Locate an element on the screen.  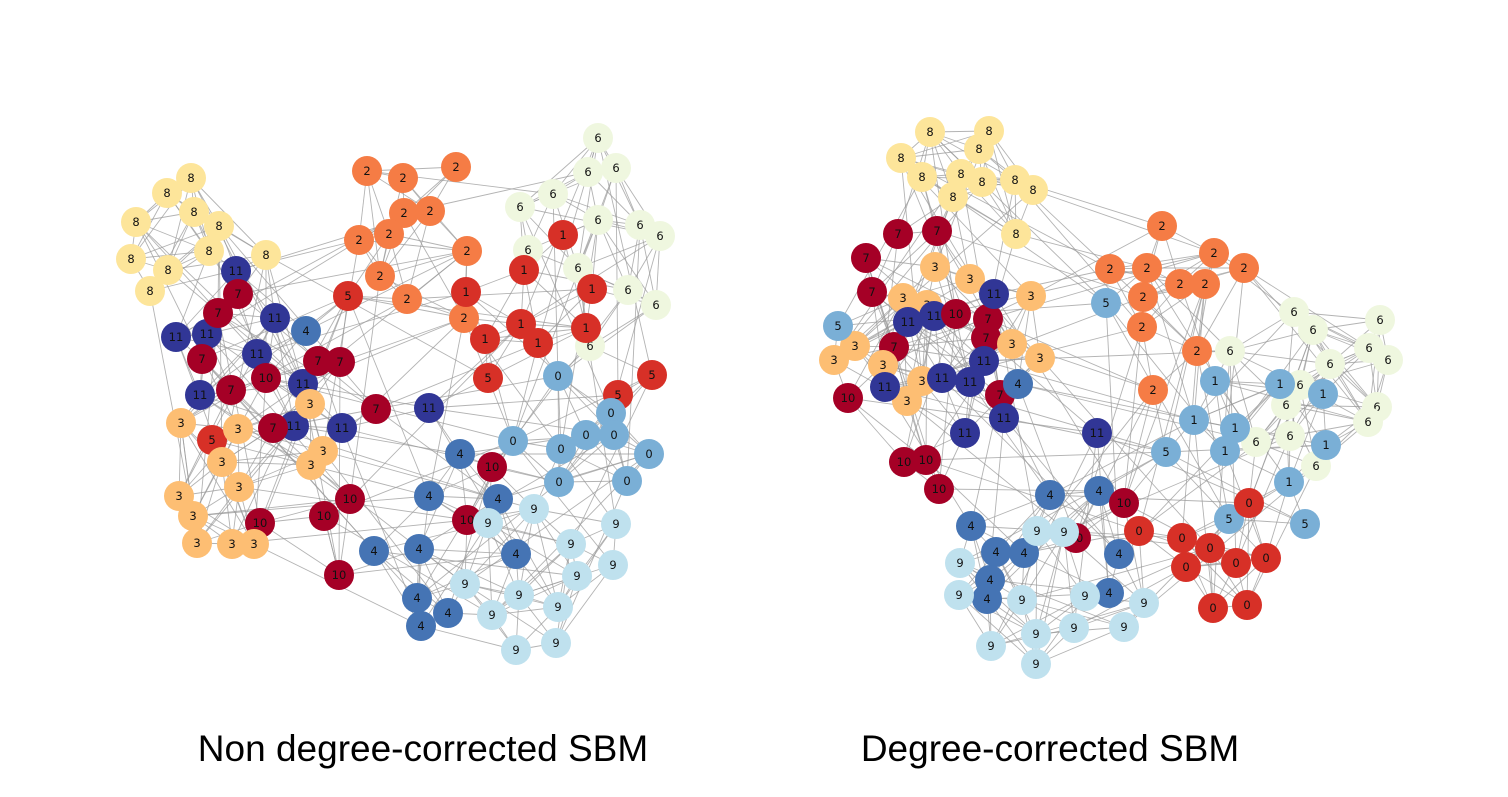
node-block-2: 2 is located at coordinates (389, 234).